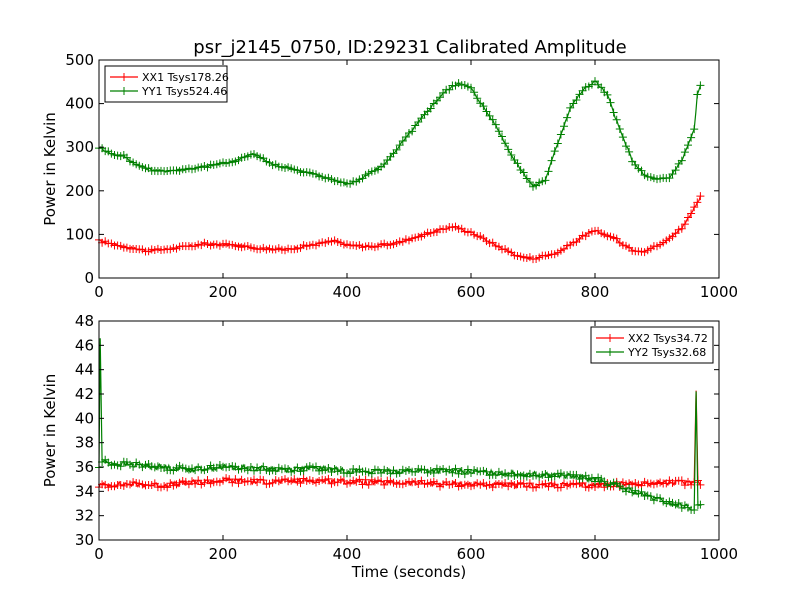 The width and height of the screenshot is (800, 600). Describe the element at coordinates (79, 104) in the screenshot. I see `y-tick-label: 400` at that location.